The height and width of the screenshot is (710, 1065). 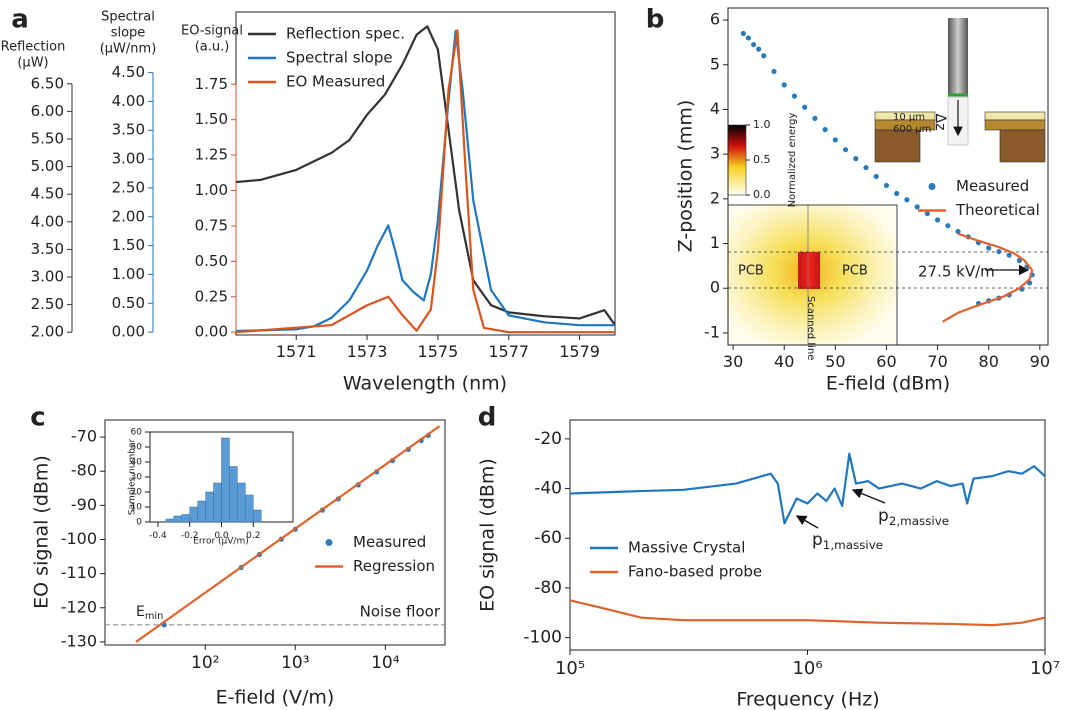 I want to click on x-tick-label: 80, so click(x=989, y=361).